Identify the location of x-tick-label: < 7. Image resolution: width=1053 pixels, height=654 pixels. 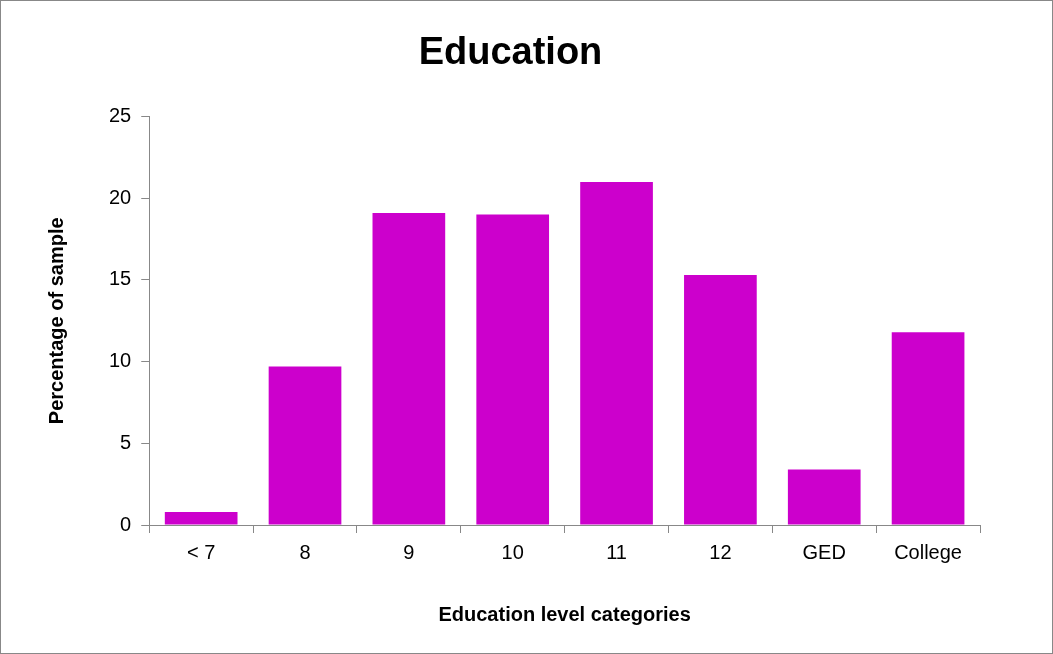
(201, 551).